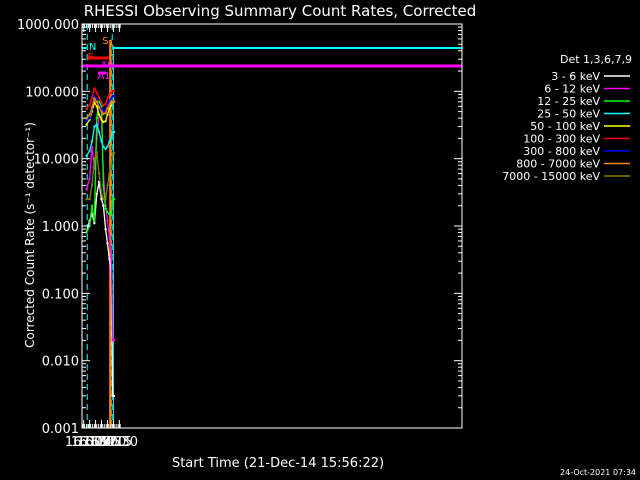  I want to click on y-axis-label: Corrected Count Rate (s⁻¹ detector⁻¹), so click(30, 235).